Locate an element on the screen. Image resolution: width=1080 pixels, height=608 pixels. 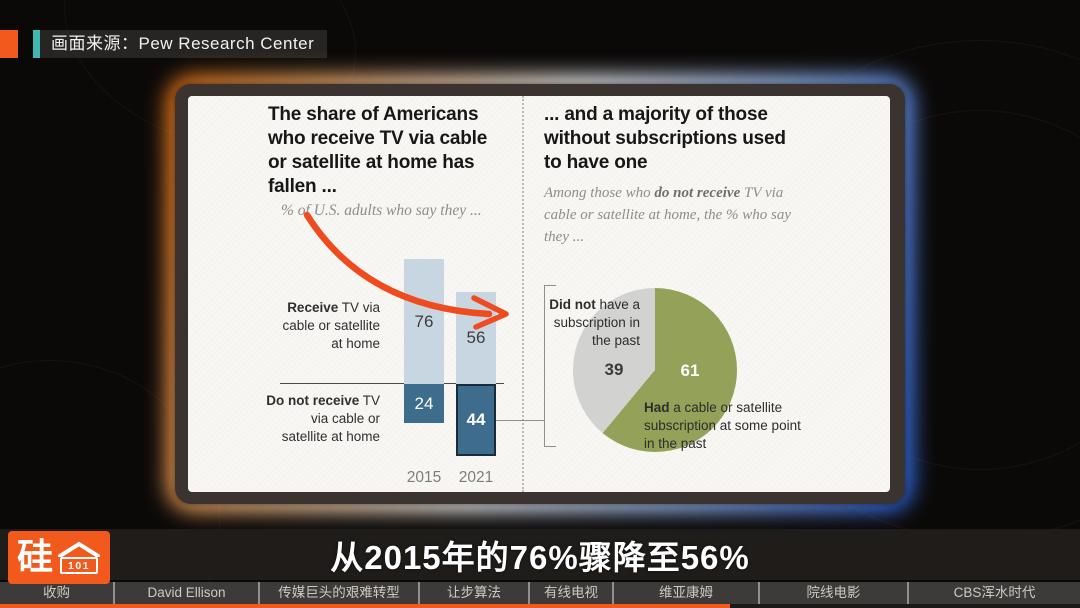
bar-value-24: 24 is located at coordinates (424, 403).